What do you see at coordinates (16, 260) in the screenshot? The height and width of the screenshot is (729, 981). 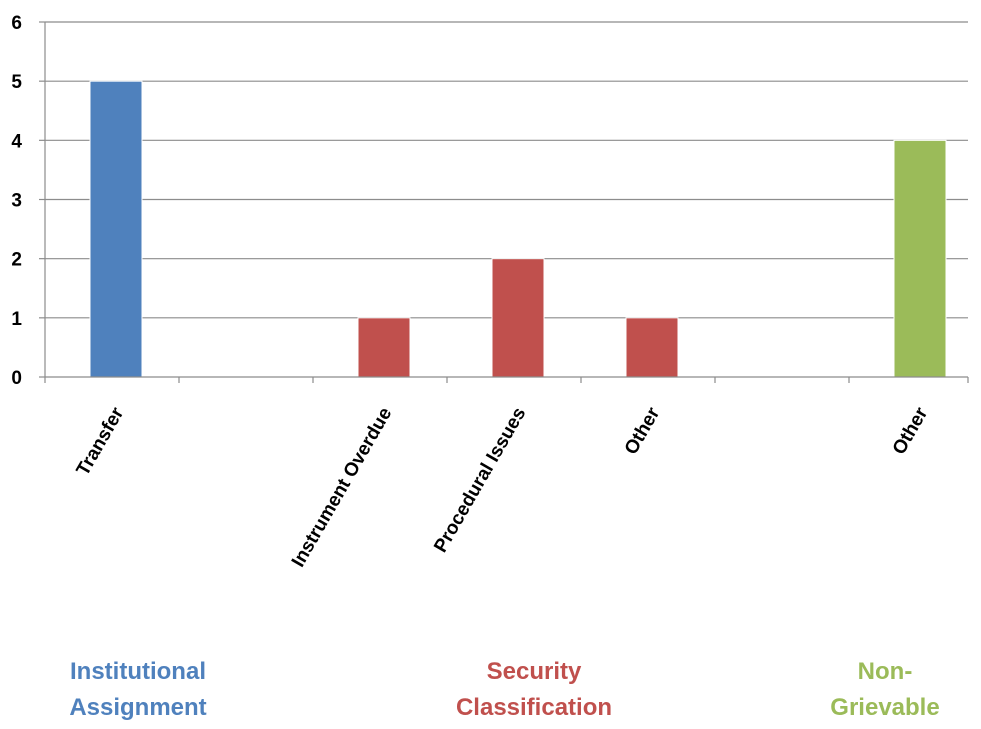 I see `y-tick-label: 2` at bounding box center [16, 260].